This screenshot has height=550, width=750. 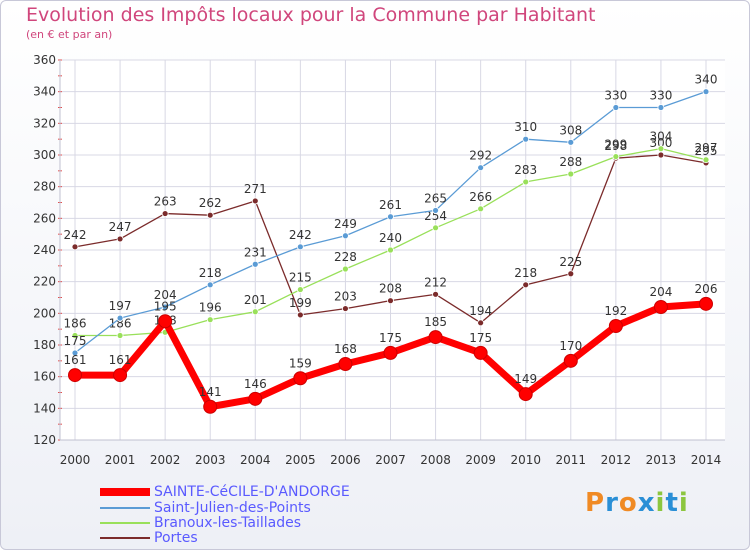 What do you see at coordinates (300, 460) in the screenshot?
I see `x-tick-label: 2005` at bounding box center [300, 460].